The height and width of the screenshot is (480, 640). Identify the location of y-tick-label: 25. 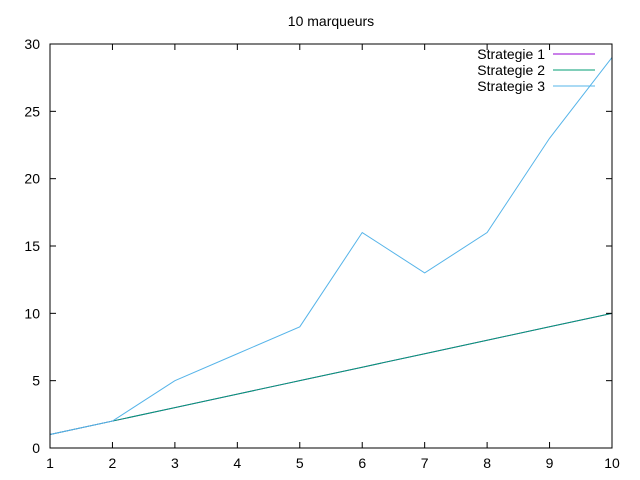
(32, 111).